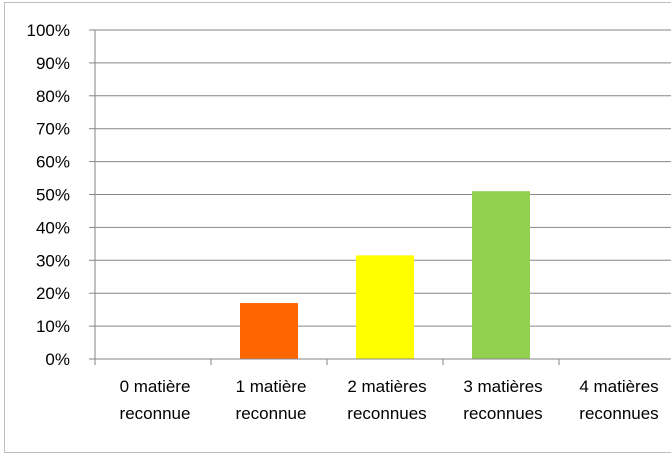 Image resolution: width=671 pixels, height=456 pixels. Describe the element at coordinates (48, 30) in the screenshot. I see `y-tick-label: 100%` at that location.